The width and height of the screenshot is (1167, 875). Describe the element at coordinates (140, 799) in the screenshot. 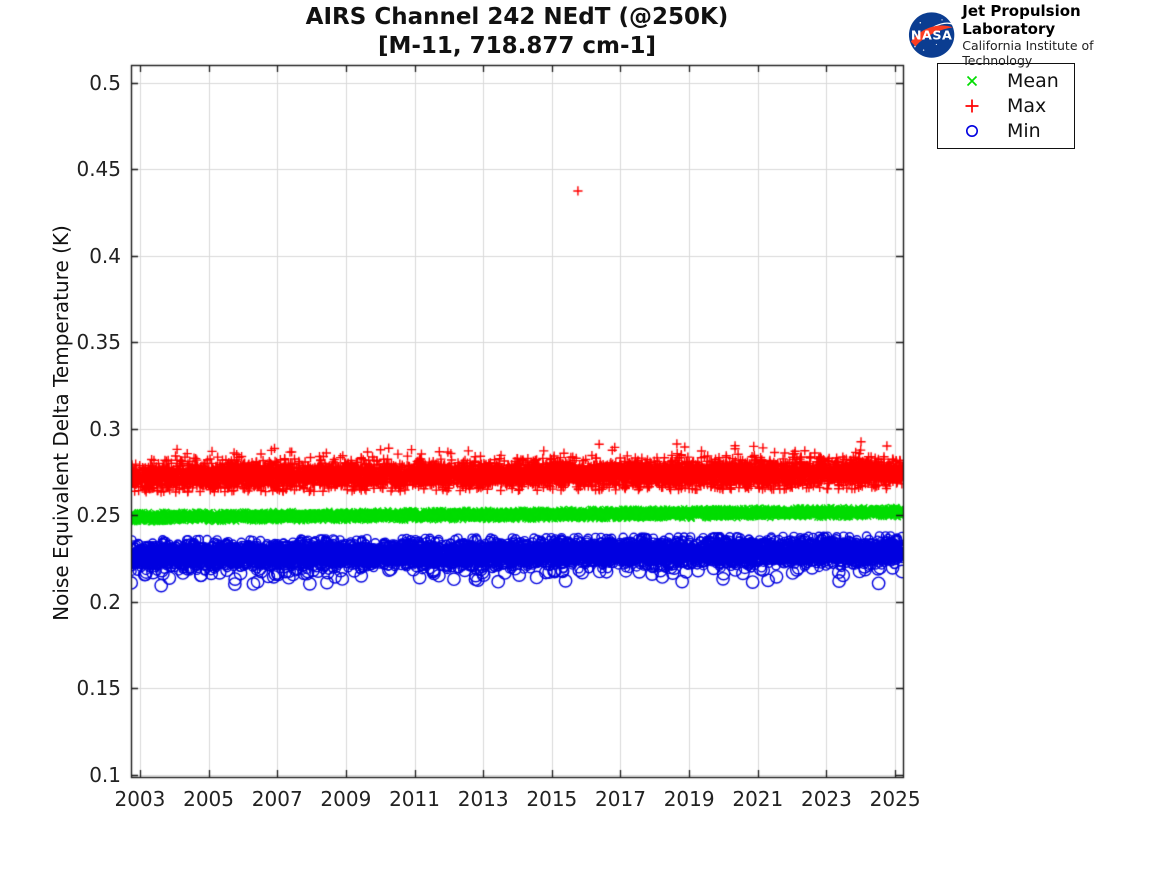

I see `x-tick-label: 2003` at that location.